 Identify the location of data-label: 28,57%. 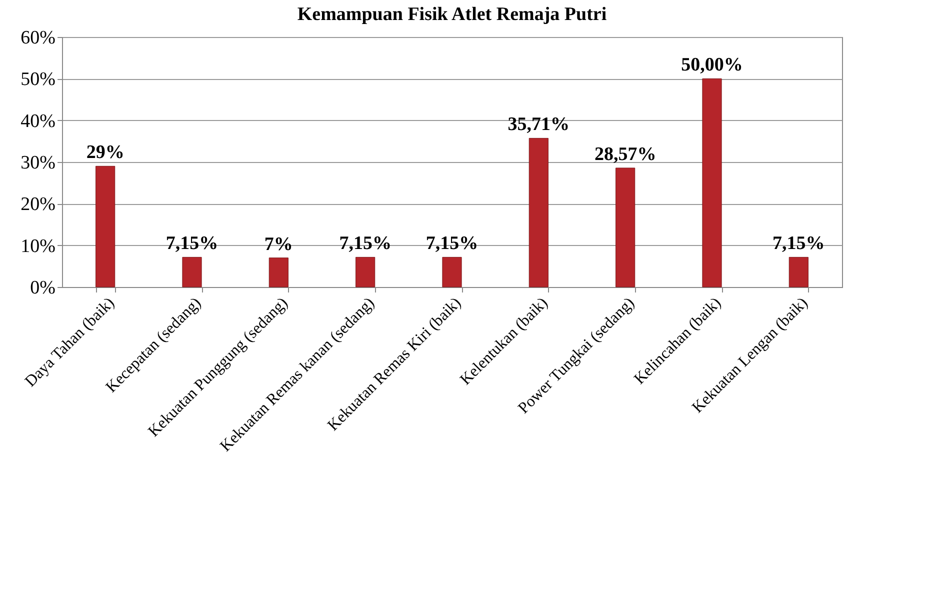
(625, 154).